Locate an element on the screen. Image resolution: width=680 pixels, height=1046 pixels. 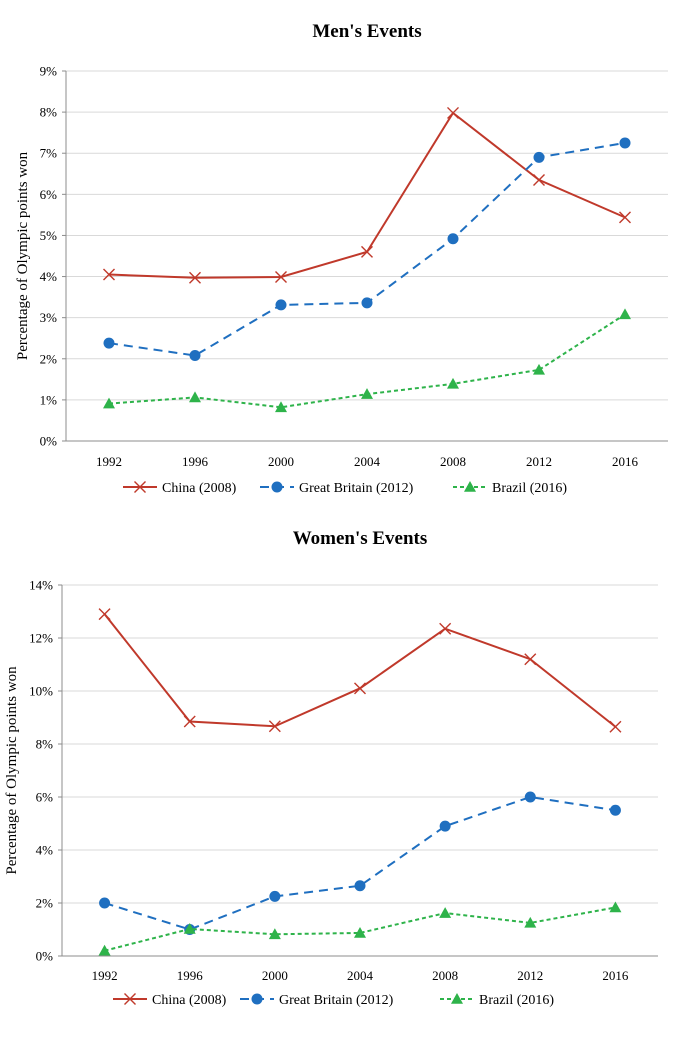
men-y-tick-label: 3% is located at coordinates (49, 317).